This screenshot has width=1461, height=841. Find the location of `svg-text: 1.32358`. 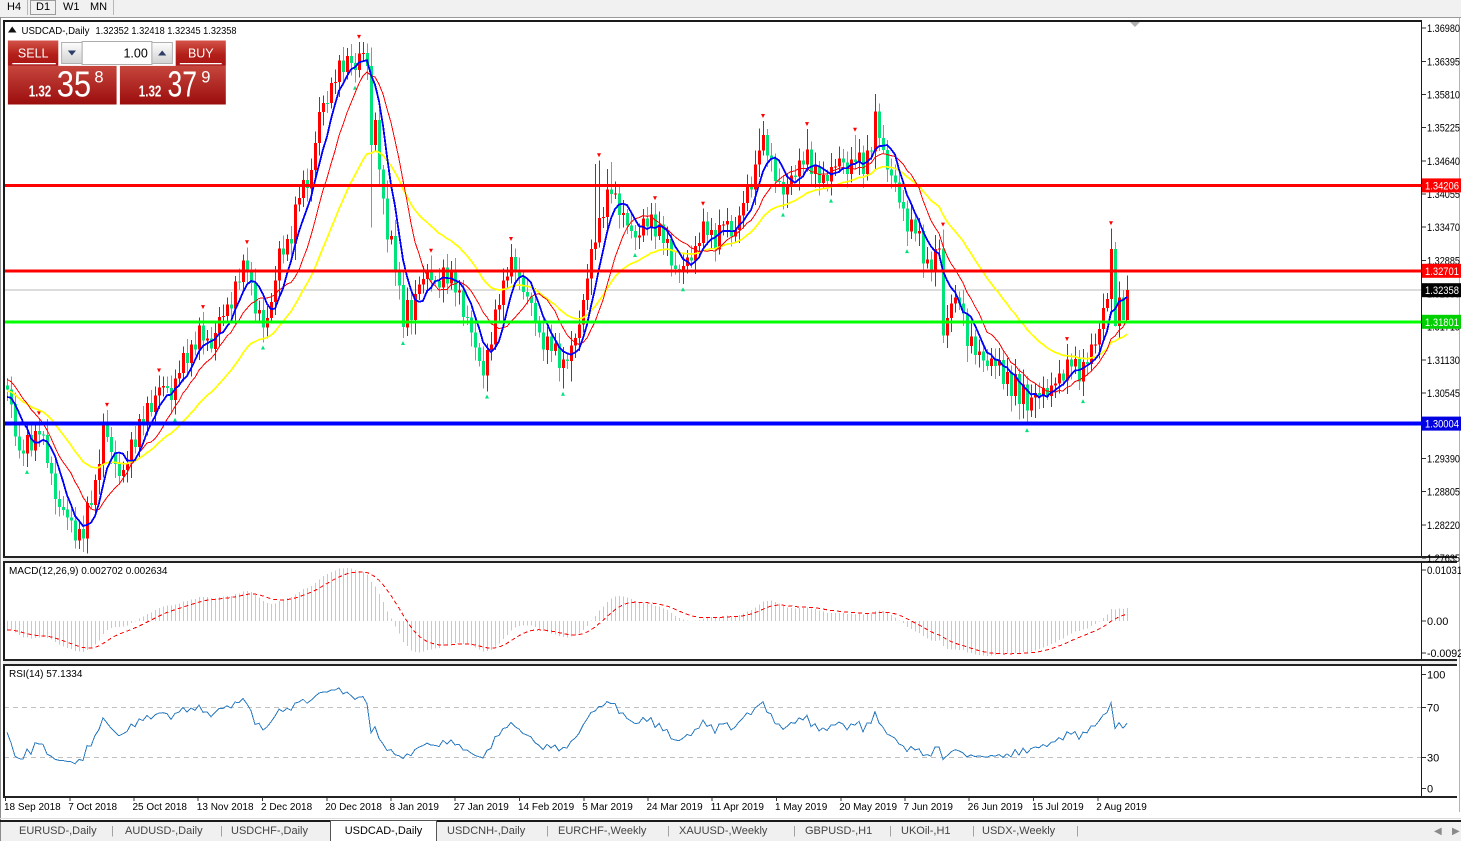

svg-text: 1.32358 is located at coordinates (1442, 291).